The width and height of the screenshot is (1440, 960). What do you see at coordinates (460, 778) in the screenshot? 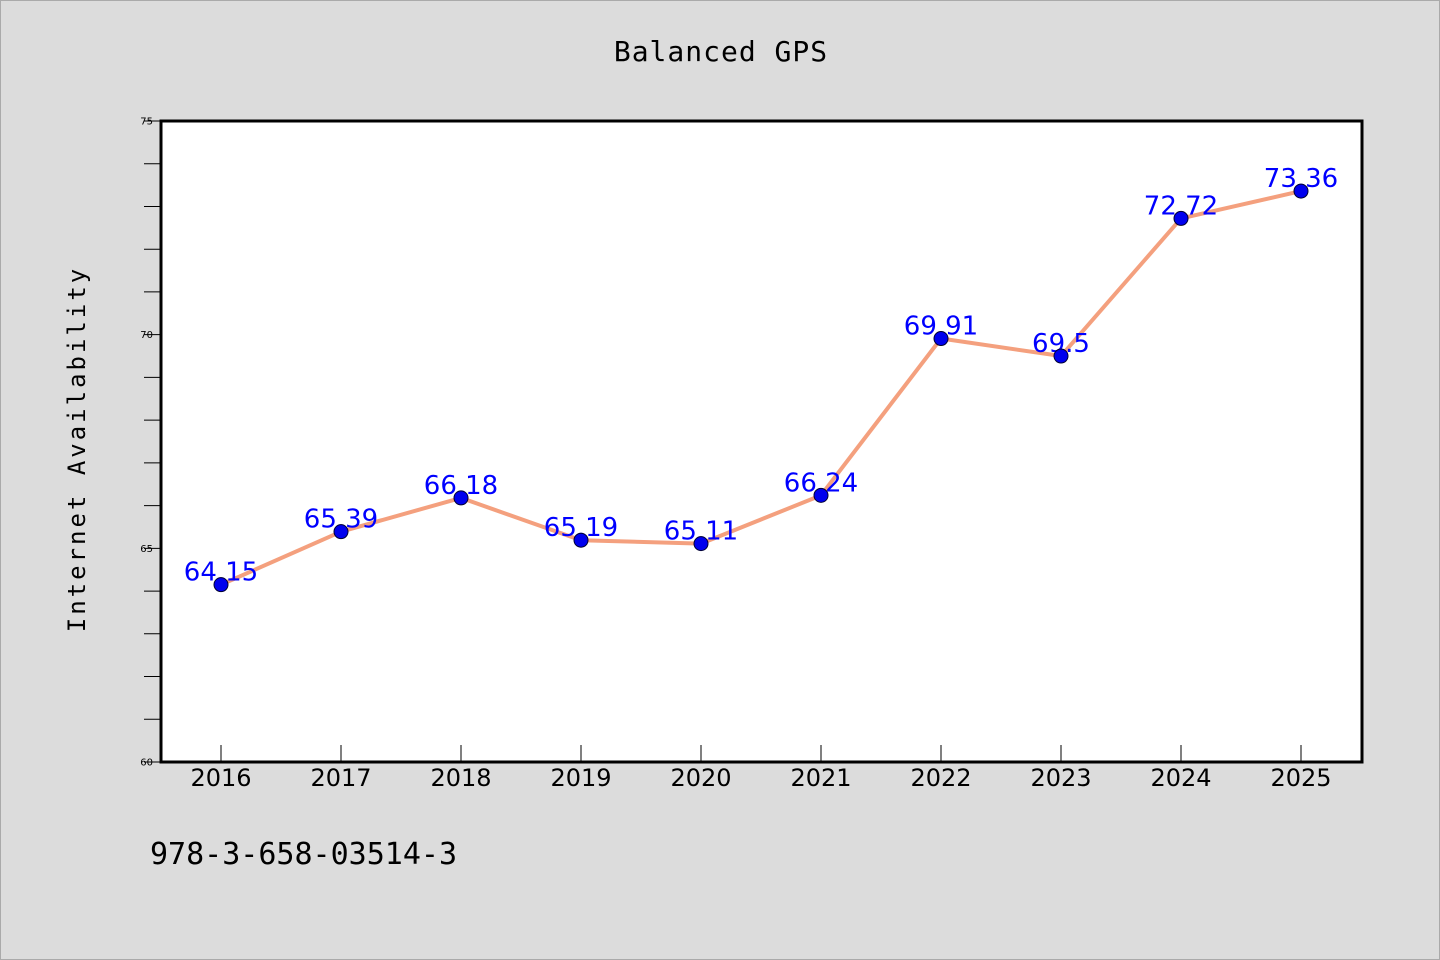
I see `x-tick-label: 2018` at bounding box center [460, 778].